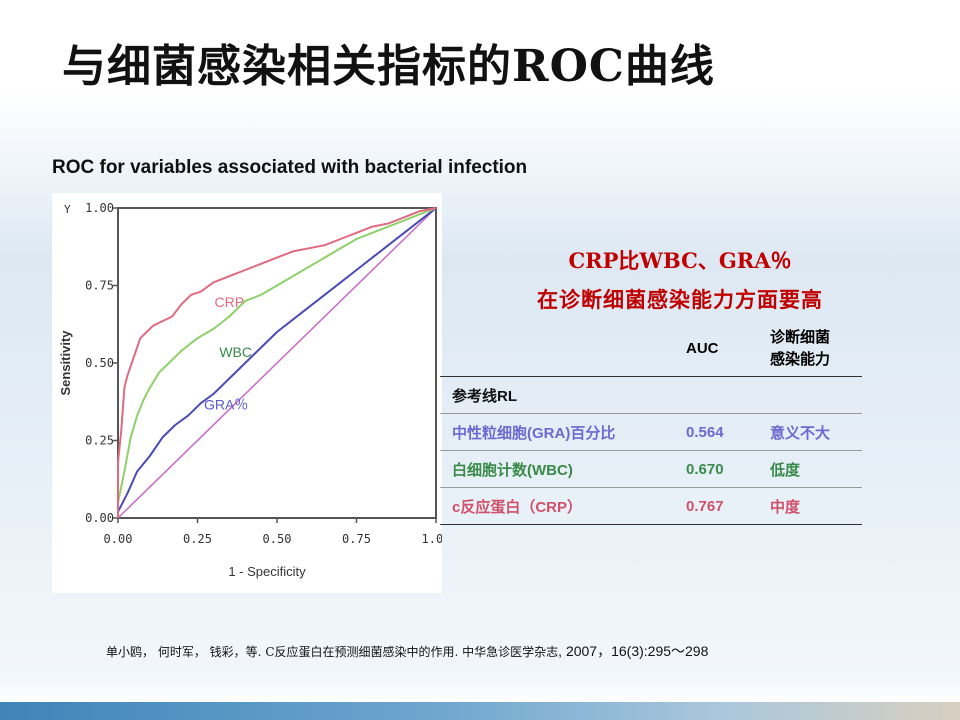 The height and width of the screenshot is (720, 960). What do you see at coordinates (651, 432) in the screenshot?
I see `table-row: 中性粒细胞(GRA)百分比 0.564 意义不大` at bounding box center [651, 432].